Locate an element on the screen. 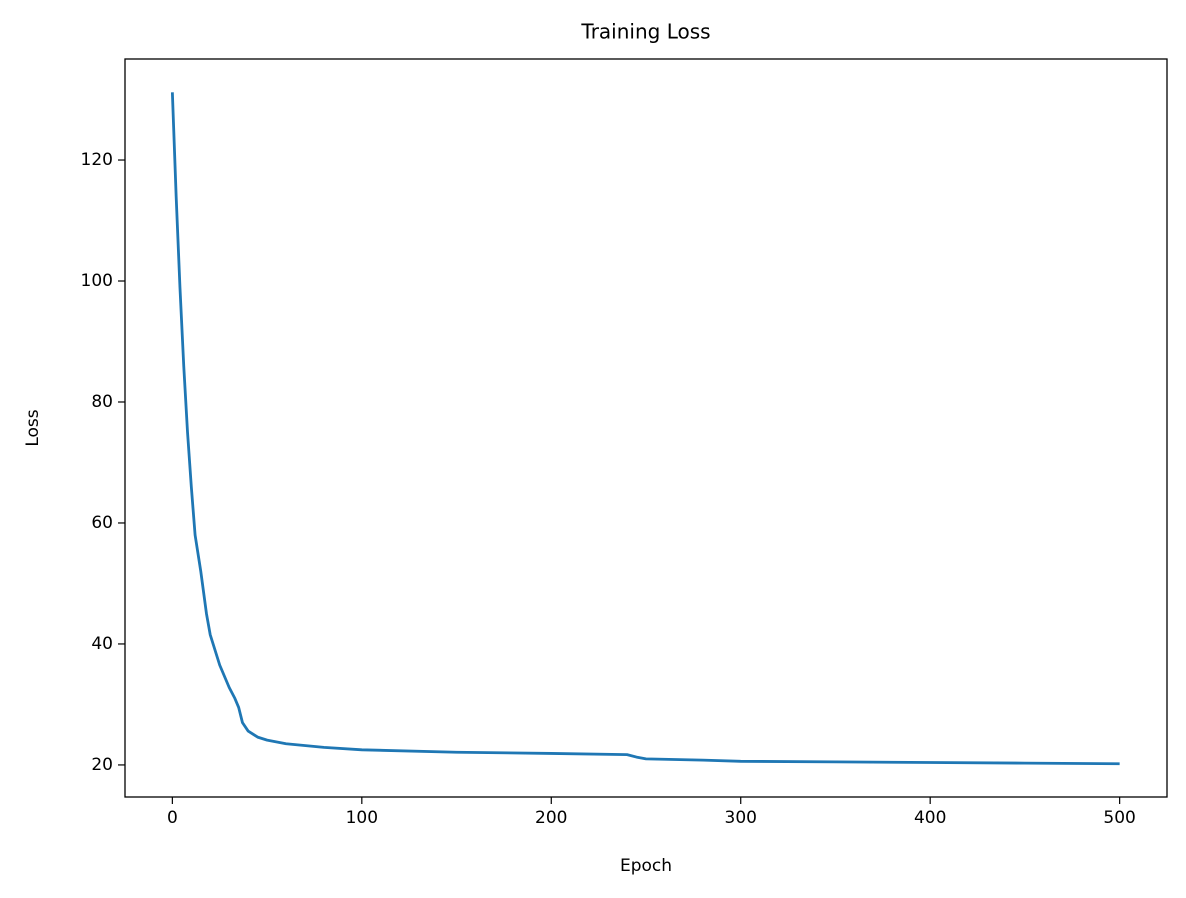  chart-title: Training Loss is located at coordinates (645, 32).